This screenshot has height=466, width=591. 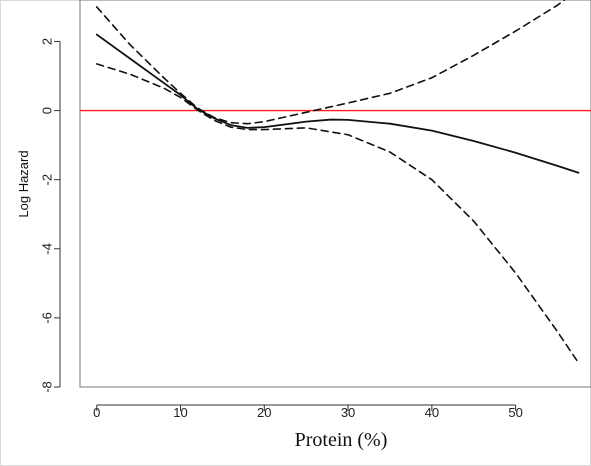 What do you see at coordinates (46, 249) in the screenshot?
I see `y-tick-label: -4` at bounding box center [46, 249].